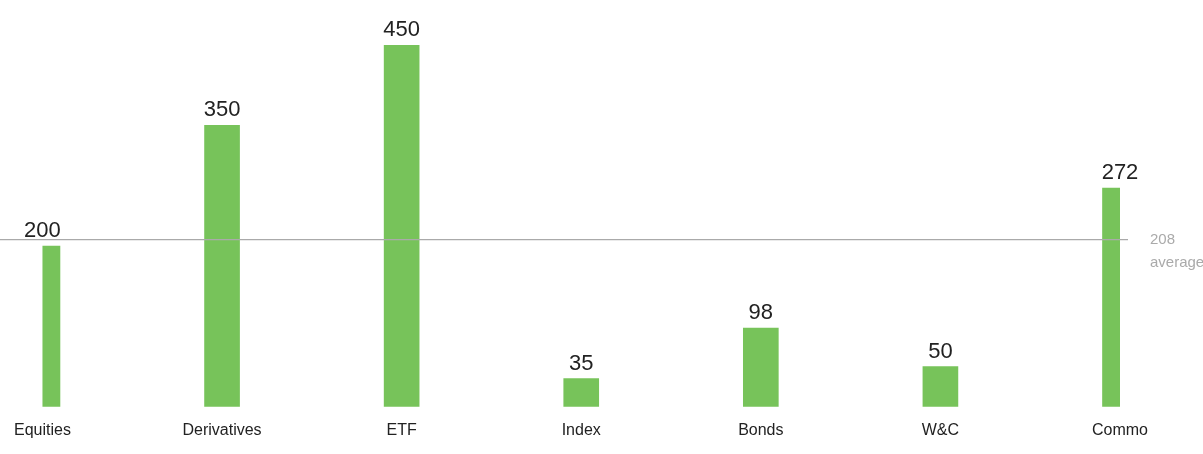 The height and width of the screenshot is (454, 1203). What do you see at coordinates (401, 29) in the screenshot?
I see `data-label: 450` at bounding box center [401, 29].